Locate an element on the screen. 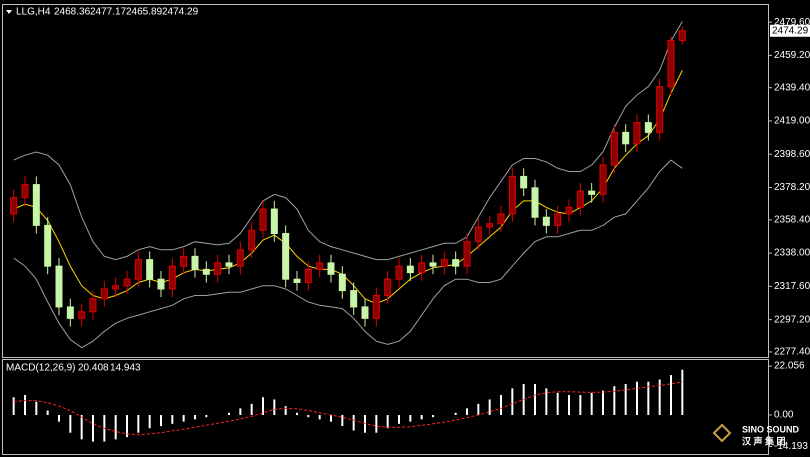 This screenshot has width=810, height=457. ohlc-low: 2465.89 is located at coordinates (144, 12).